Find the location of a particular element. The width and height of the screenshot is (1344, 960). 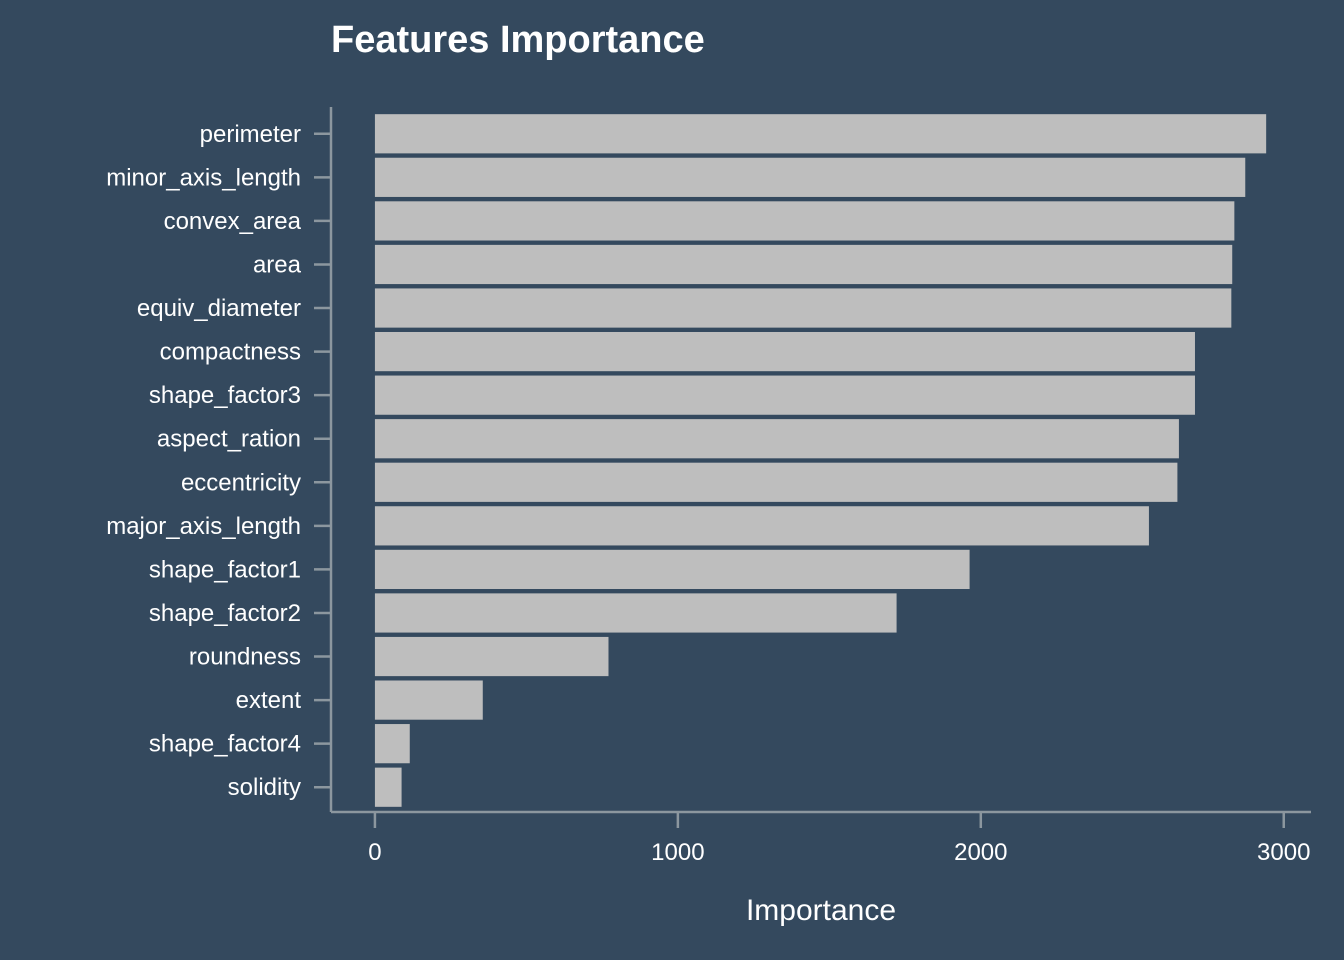

y-tick-label: extent is located at coordinates (269, 700).